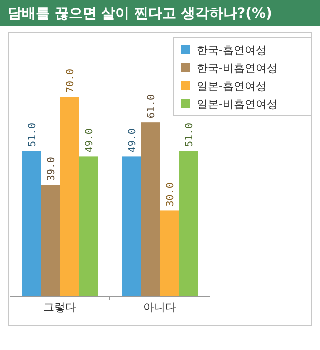 Image resolution: width=320 pixels, height=350 pixels. Describe the element at coordinates (140, 14) in the screenshot. I see `chart-title: 담배를 끊으면 살이 찐다고 생각하나?(%)` at that location.